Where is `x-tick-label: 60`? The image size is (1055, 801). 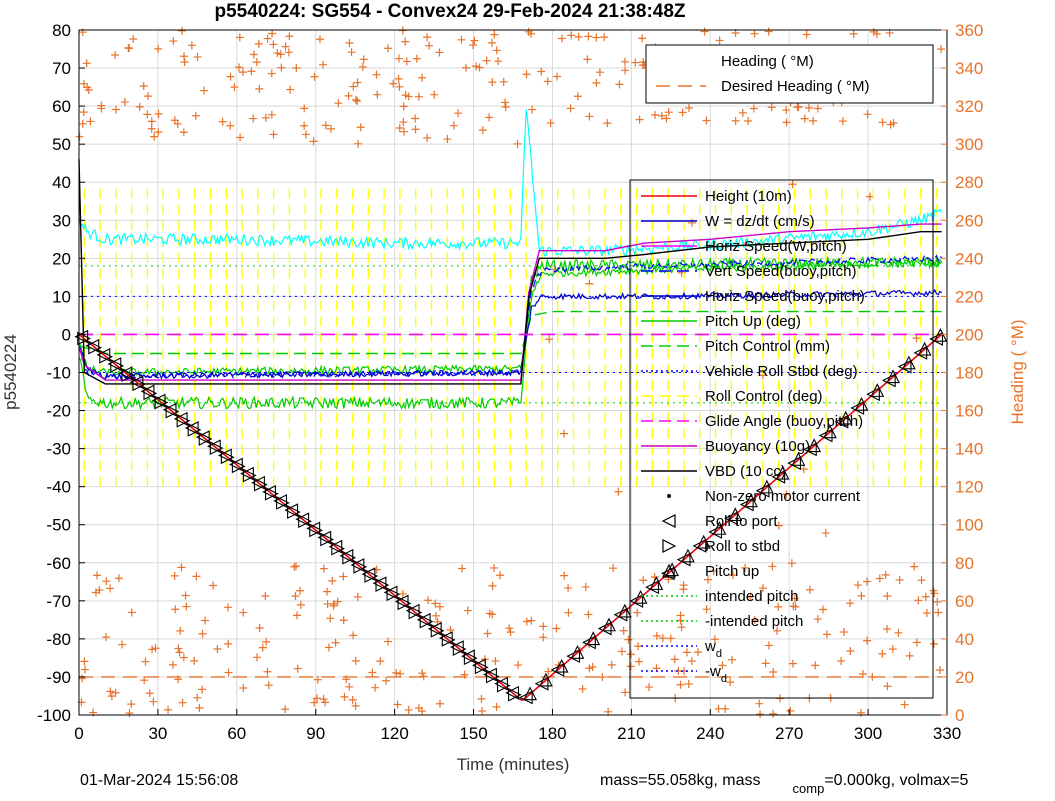 x-tick-label: 60 is located at coordinates (236, 733).